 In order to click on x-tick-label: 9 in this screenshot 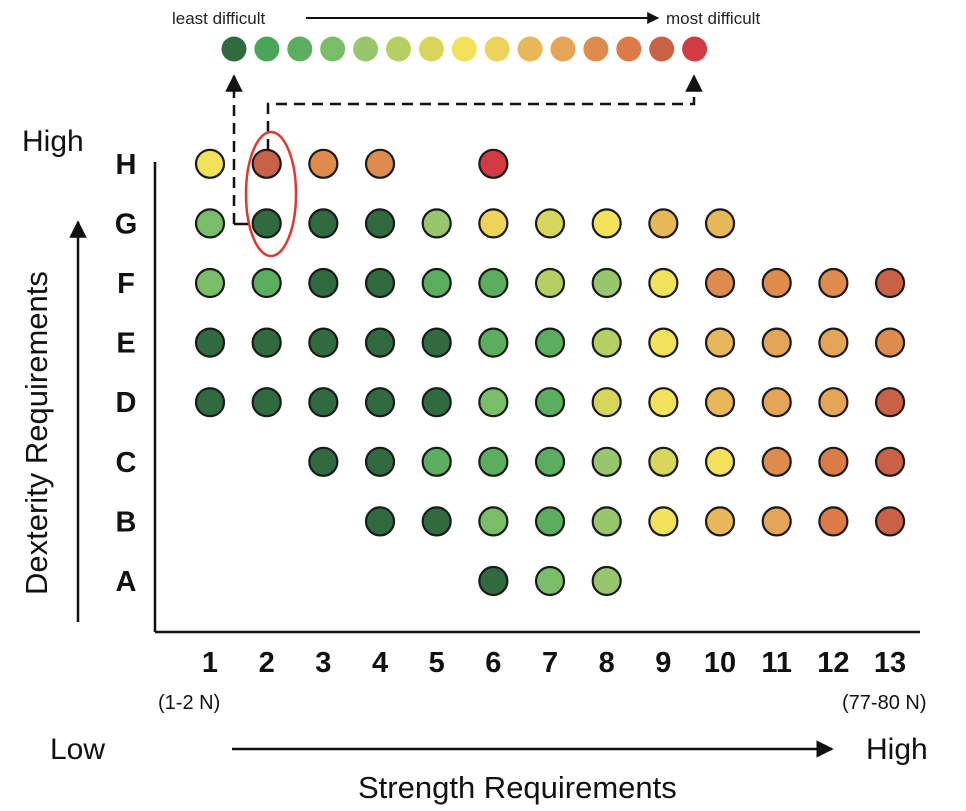, I will do `click(663, 663)`.